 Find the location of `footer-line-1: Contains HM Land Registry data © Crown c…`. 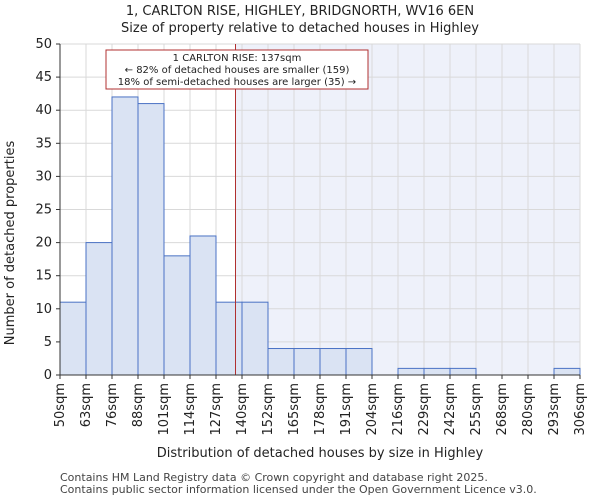

footer-line-1: Contains HM Land Registry data © Crown c… is located at coordinates (274, 477).